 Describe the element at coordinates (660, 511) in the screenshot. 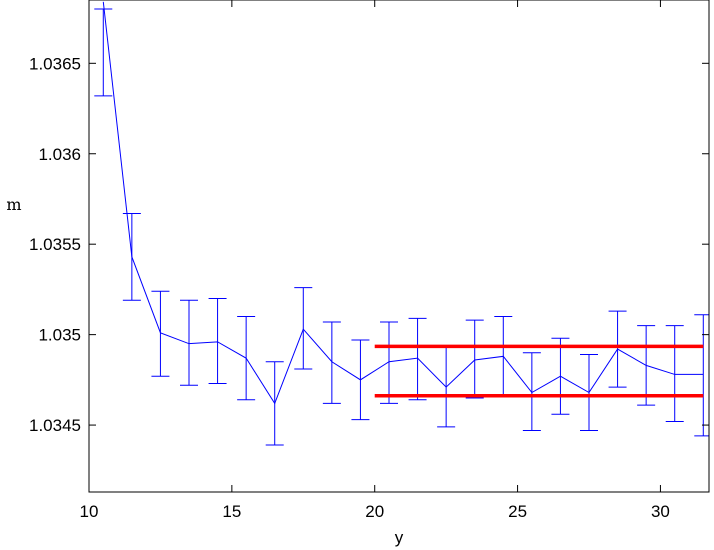

I see `x-tick-label: 30` at that location.